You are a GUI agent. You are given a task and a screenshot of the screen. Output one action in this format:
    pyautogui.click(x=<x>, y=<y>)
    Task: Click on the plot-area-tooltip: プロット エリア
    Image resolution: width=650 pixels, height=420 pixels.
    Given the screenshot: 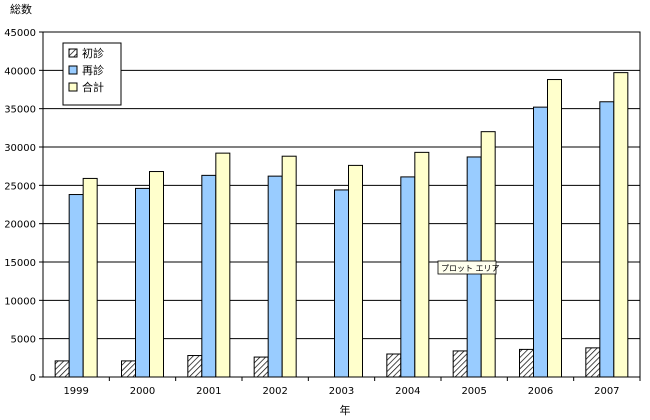 What is the action you would take?
    pyautogui.click(x=468, y=267)
    